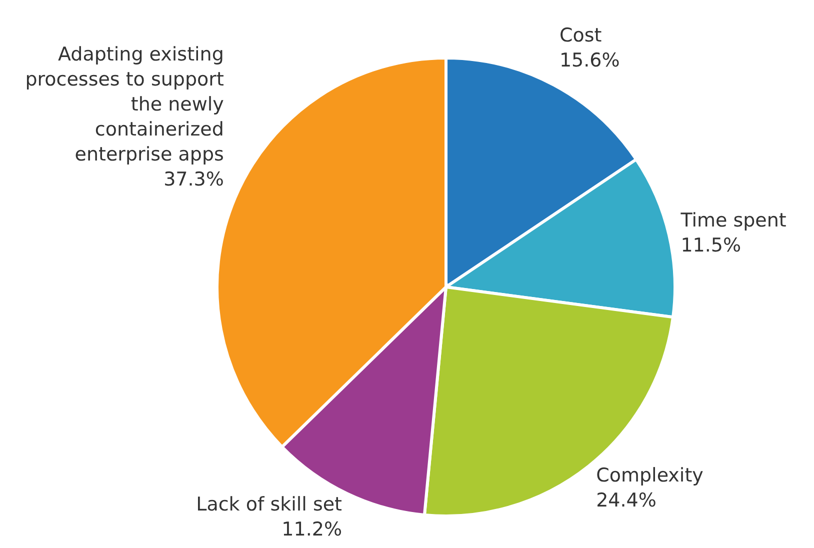 The width and height of the screenshot is (814, 548). What do you see at coordinates (733, 221) in the screenshot?
I see `slice-label: Time spent` at bounding box center [733, 221].